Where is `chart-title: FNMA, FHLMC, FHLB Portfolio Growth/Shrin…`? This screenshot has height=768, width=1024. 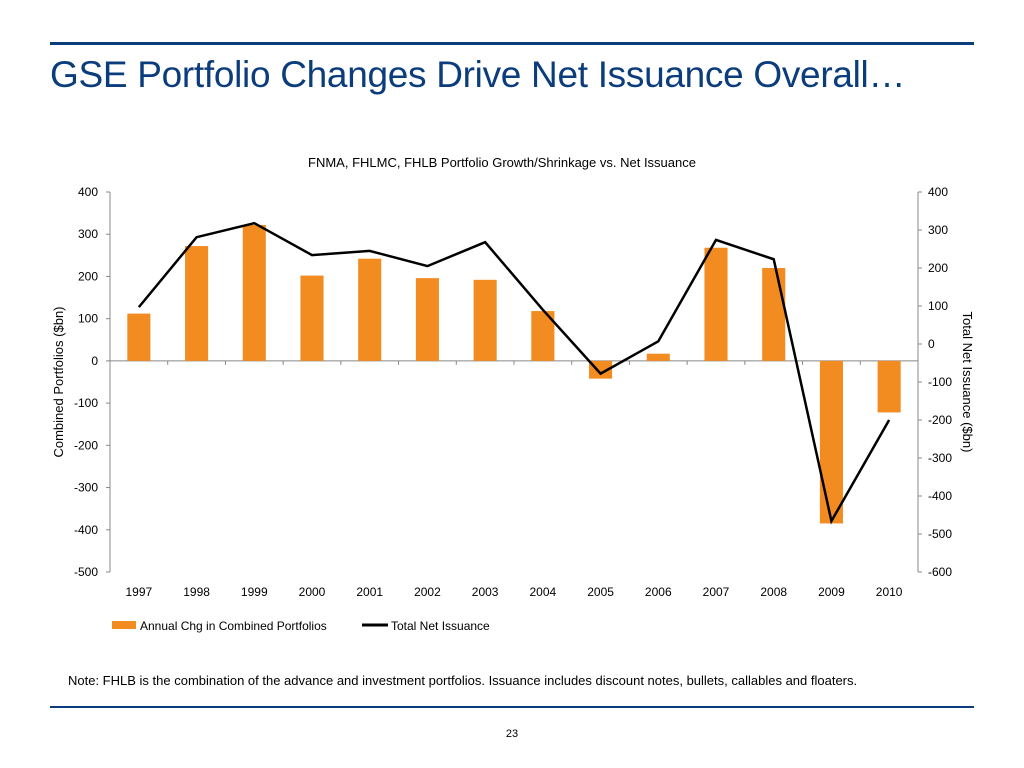
chart-title: FNMA, FHLMC, FHLB Portfolio Growth/Shrin… is located at coordinates (502, 162).